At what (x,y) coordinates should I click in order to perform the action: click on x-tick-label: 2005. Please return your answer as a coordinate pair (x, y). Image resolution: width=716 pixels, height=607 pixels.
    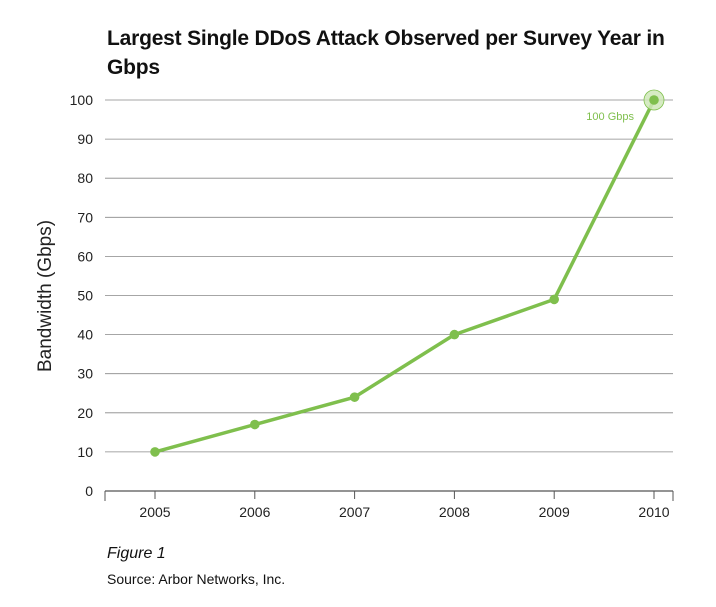
    Looking at the image, I should click on (154, 512).